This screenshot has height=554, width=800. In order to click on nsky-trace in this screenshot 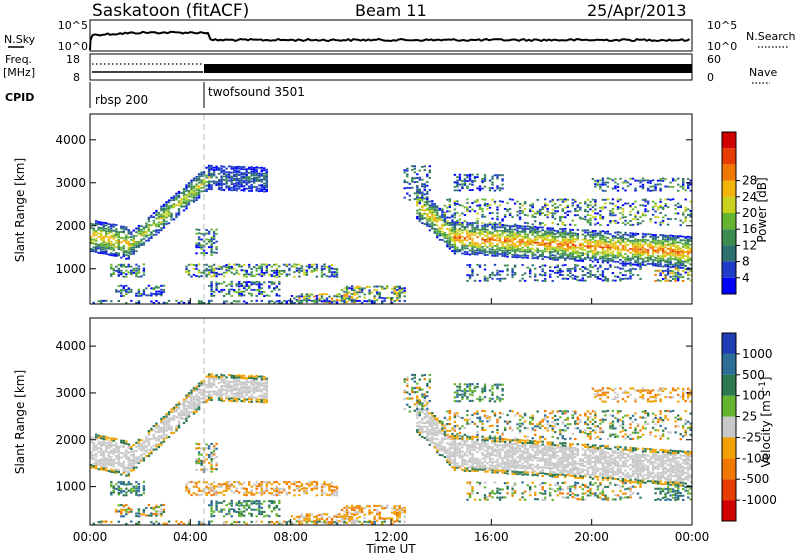, I will do `click(389, 40)`.